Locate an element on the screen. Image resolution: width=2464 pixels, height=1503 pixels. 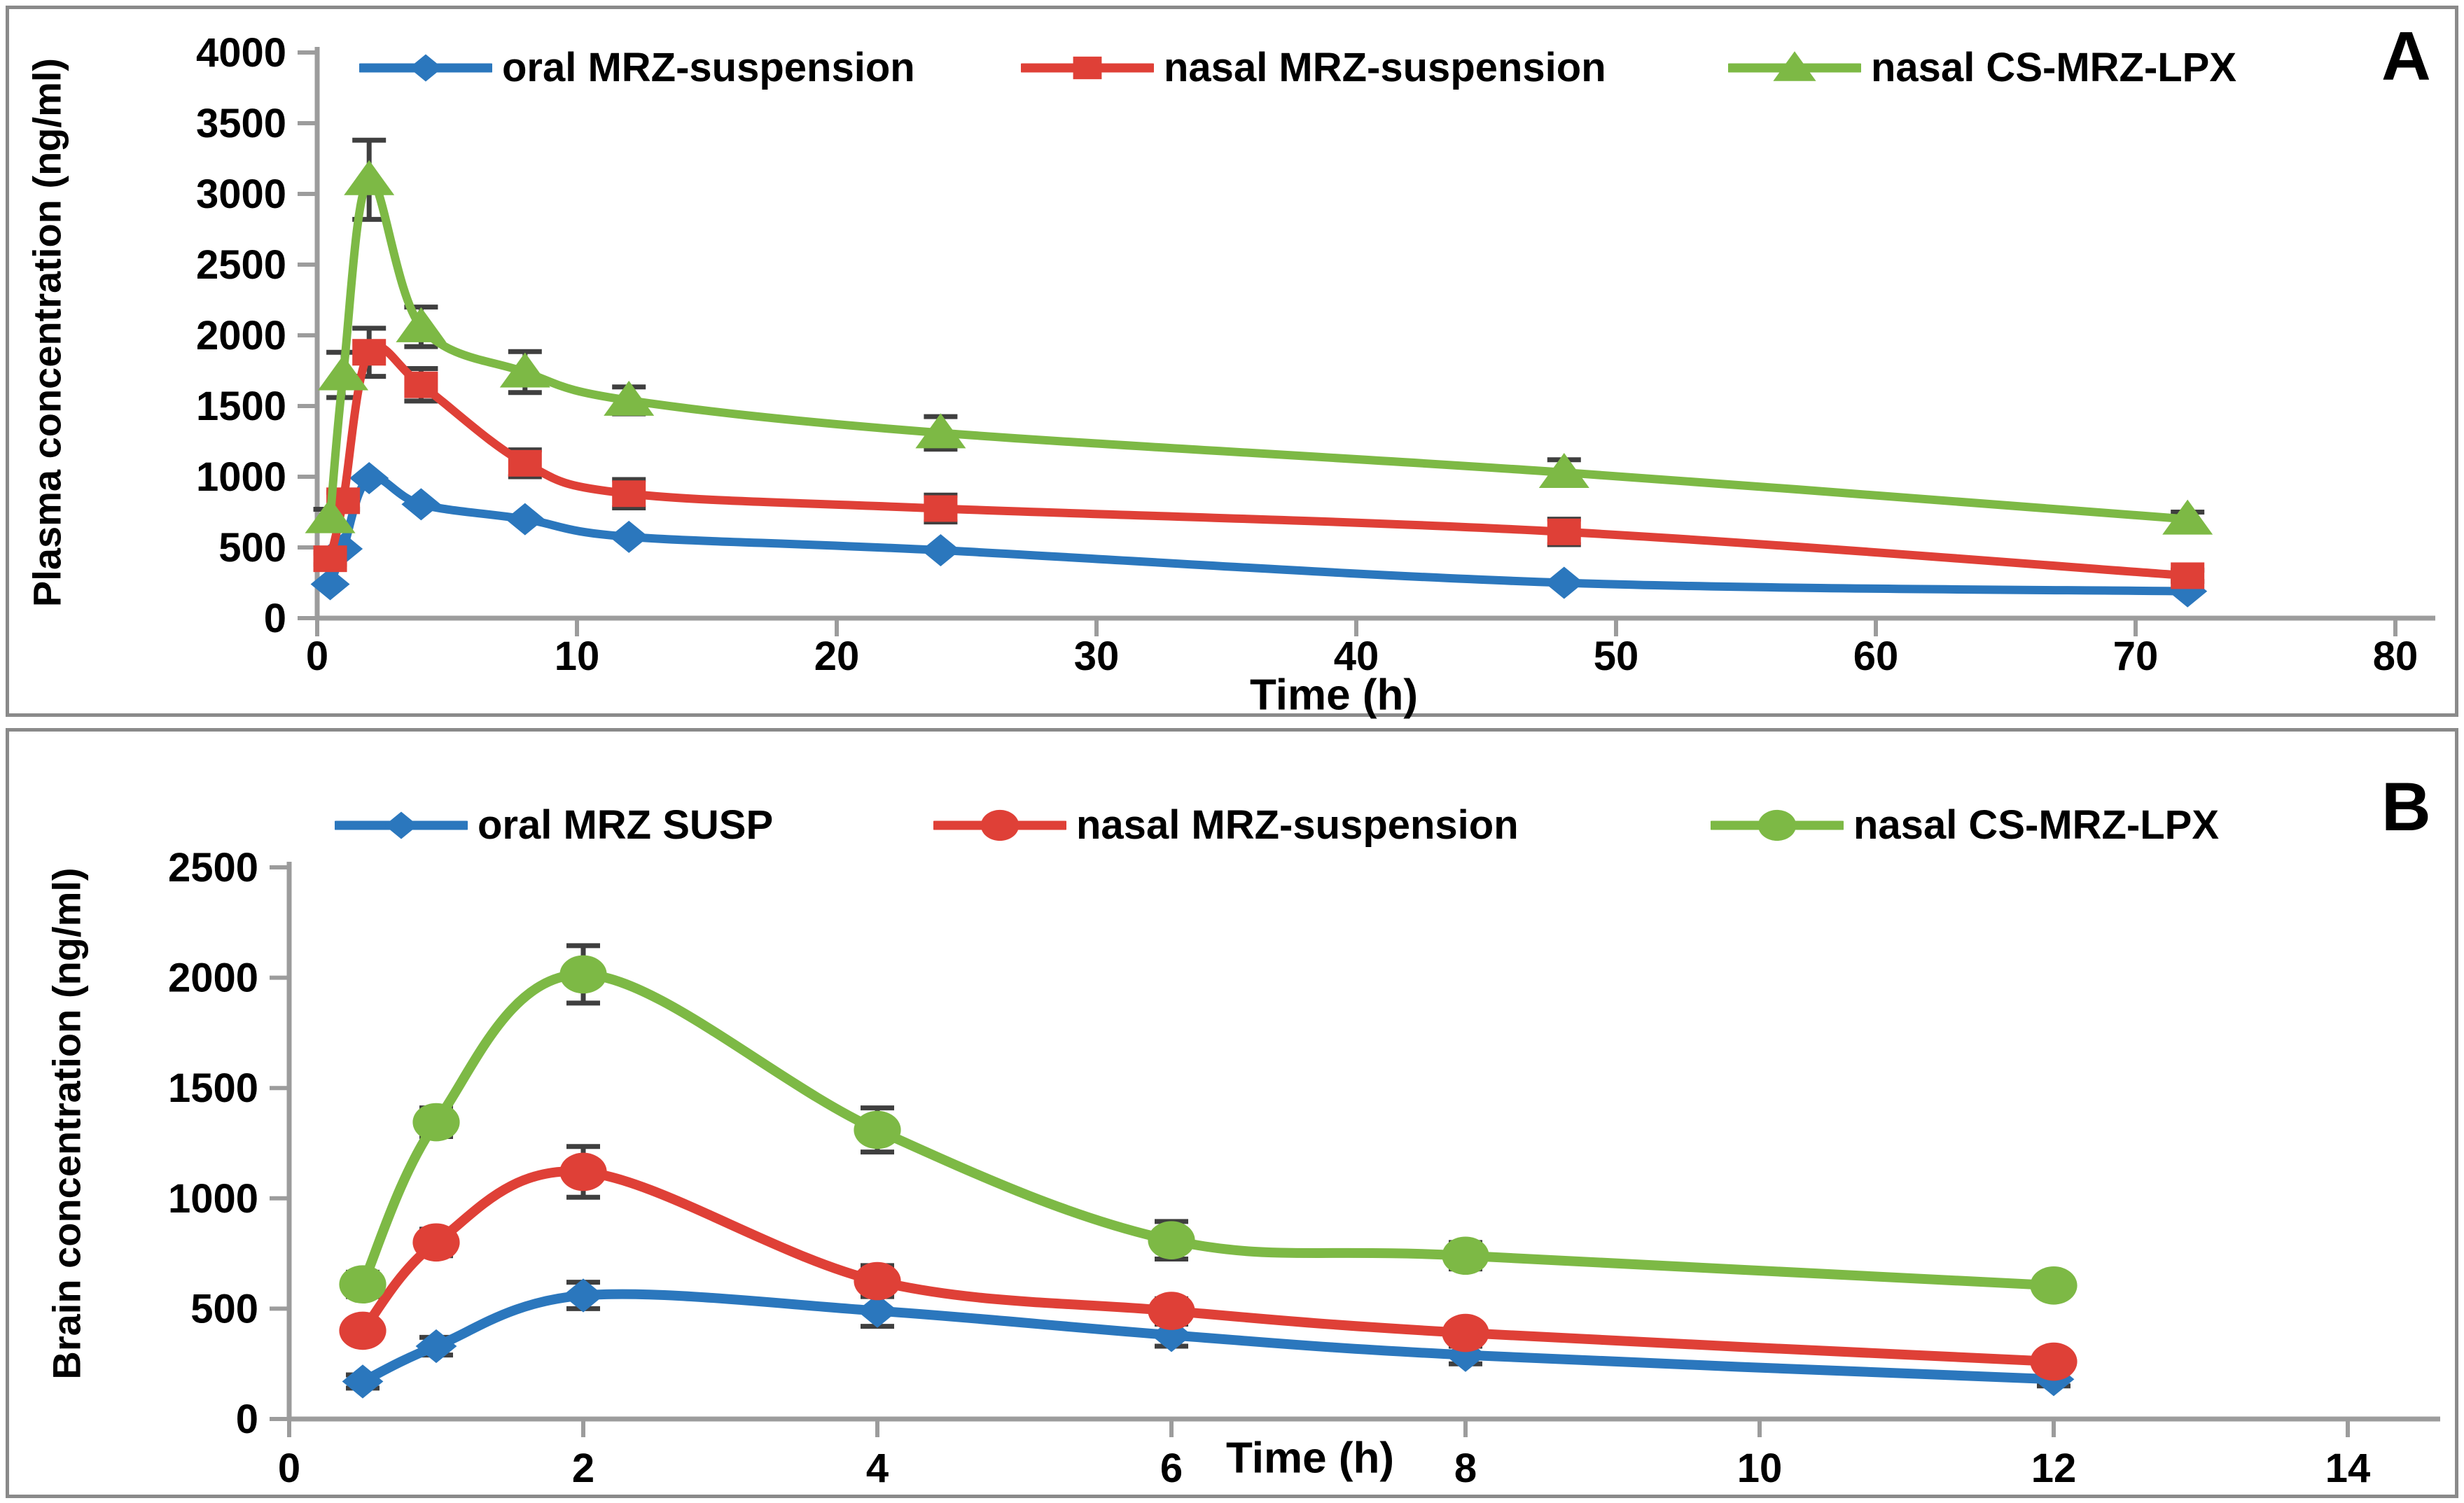
legend-label: oral MRZ SUSP is located at coordinates (626, 825).